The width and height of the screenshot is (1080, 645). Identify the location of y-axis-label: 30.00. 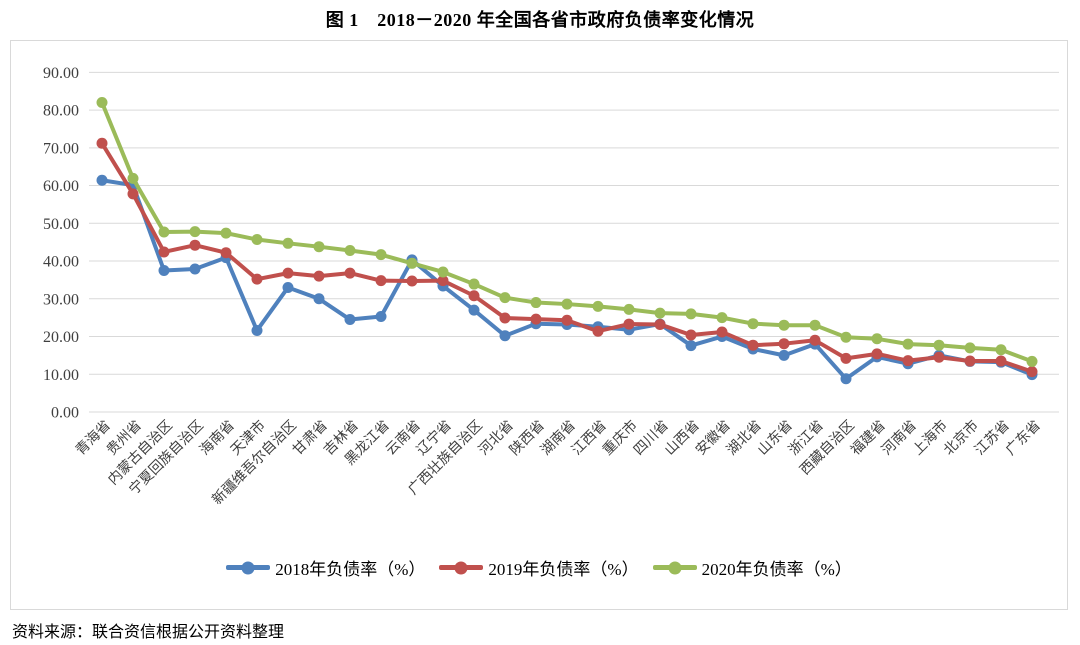
(61, 299).